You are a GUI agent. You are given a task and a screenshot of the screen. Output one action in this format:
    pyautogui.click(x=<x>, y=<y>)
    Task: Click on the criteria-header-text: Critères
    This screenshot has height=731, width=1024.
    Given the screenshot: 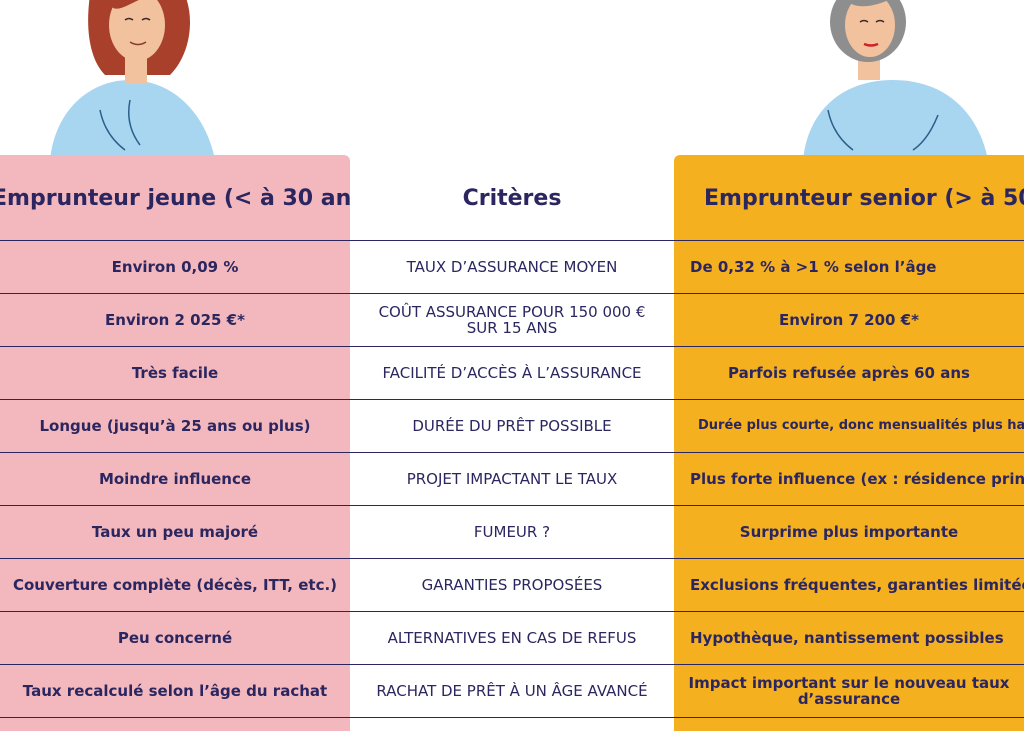 What is the action you would take?
    pyautogui.click(x=512, y=198)
    